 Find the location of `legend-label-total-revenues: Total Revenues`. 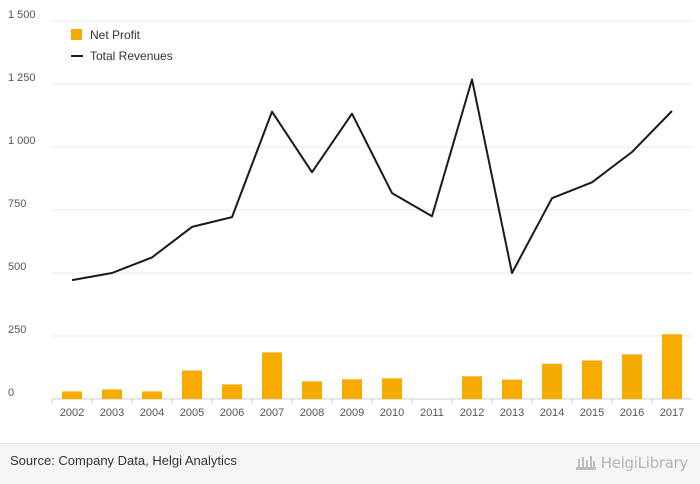

legend-label-total-revenues: Total Revenues is located at coordinates (131, 56).